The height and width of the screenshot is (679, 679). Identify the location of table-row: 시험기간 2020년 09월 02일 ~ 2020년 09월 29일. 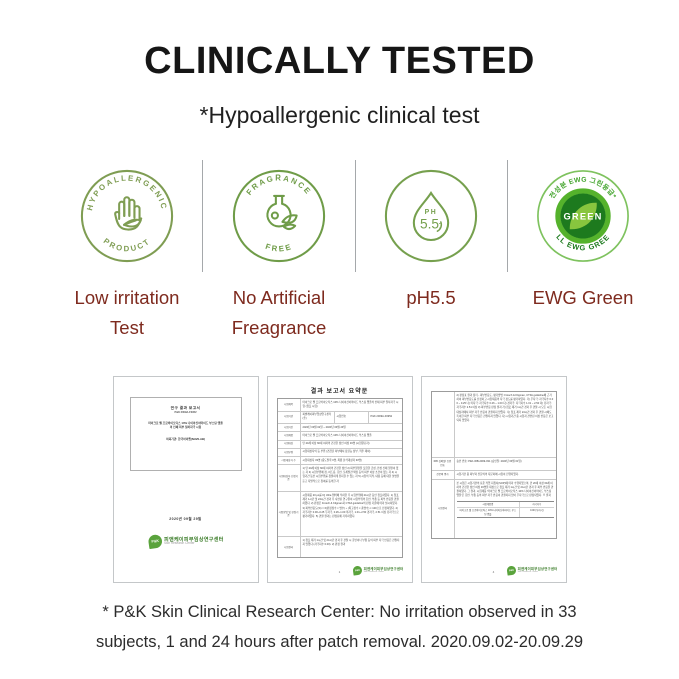
(339, 428).